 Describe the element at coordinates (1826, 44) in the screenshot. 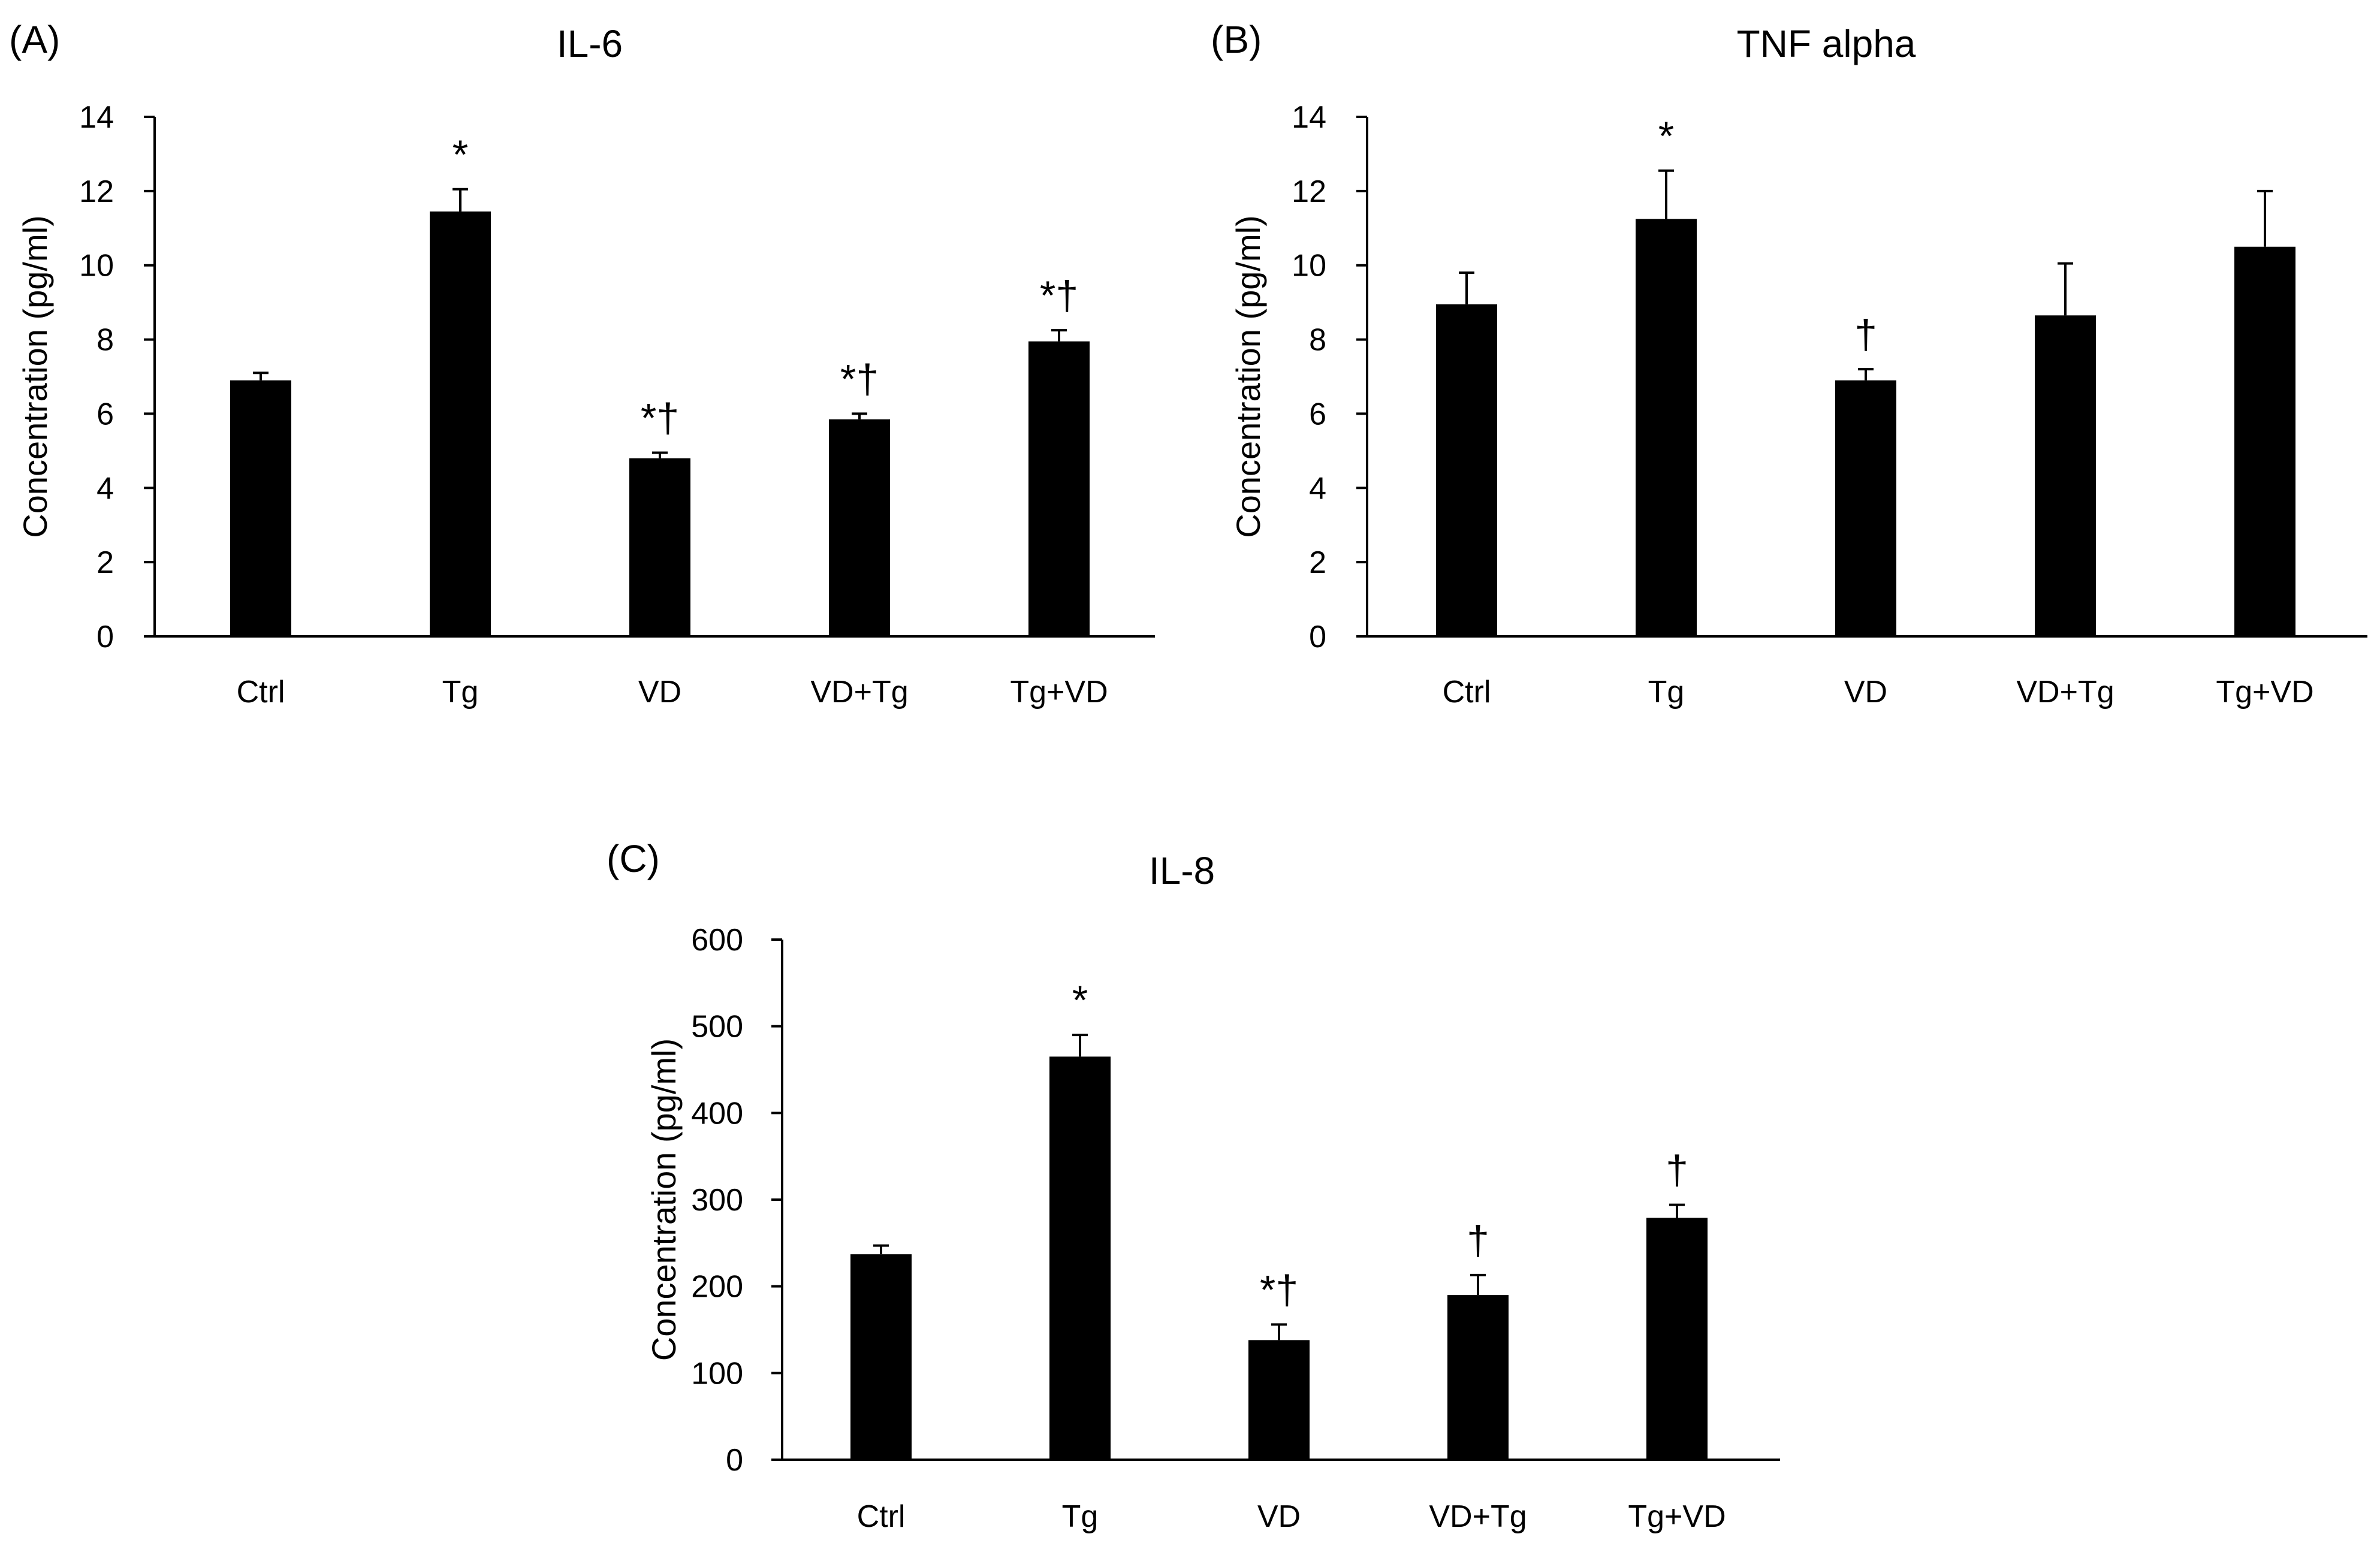

I see `chart-title: TNF alpha` at that location.